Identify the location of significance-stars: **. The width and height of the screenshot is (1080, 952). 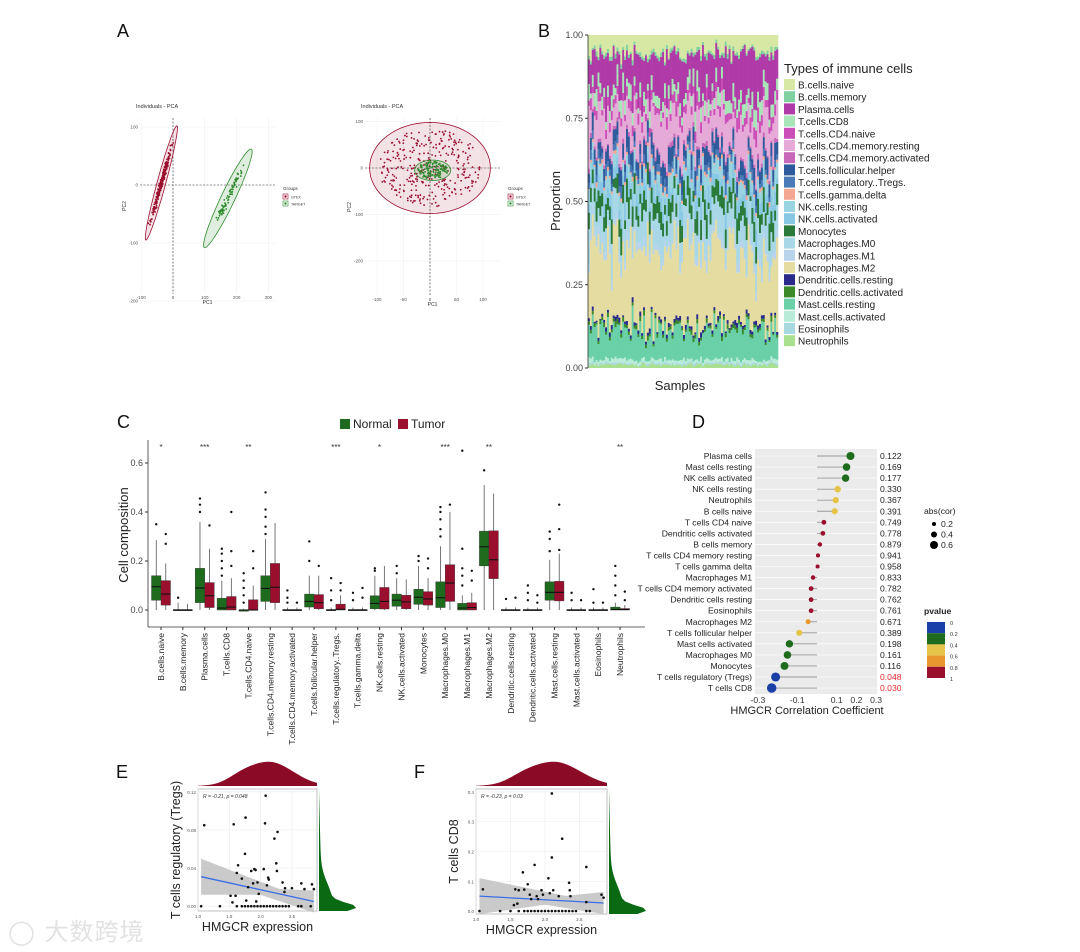
(248, 447).